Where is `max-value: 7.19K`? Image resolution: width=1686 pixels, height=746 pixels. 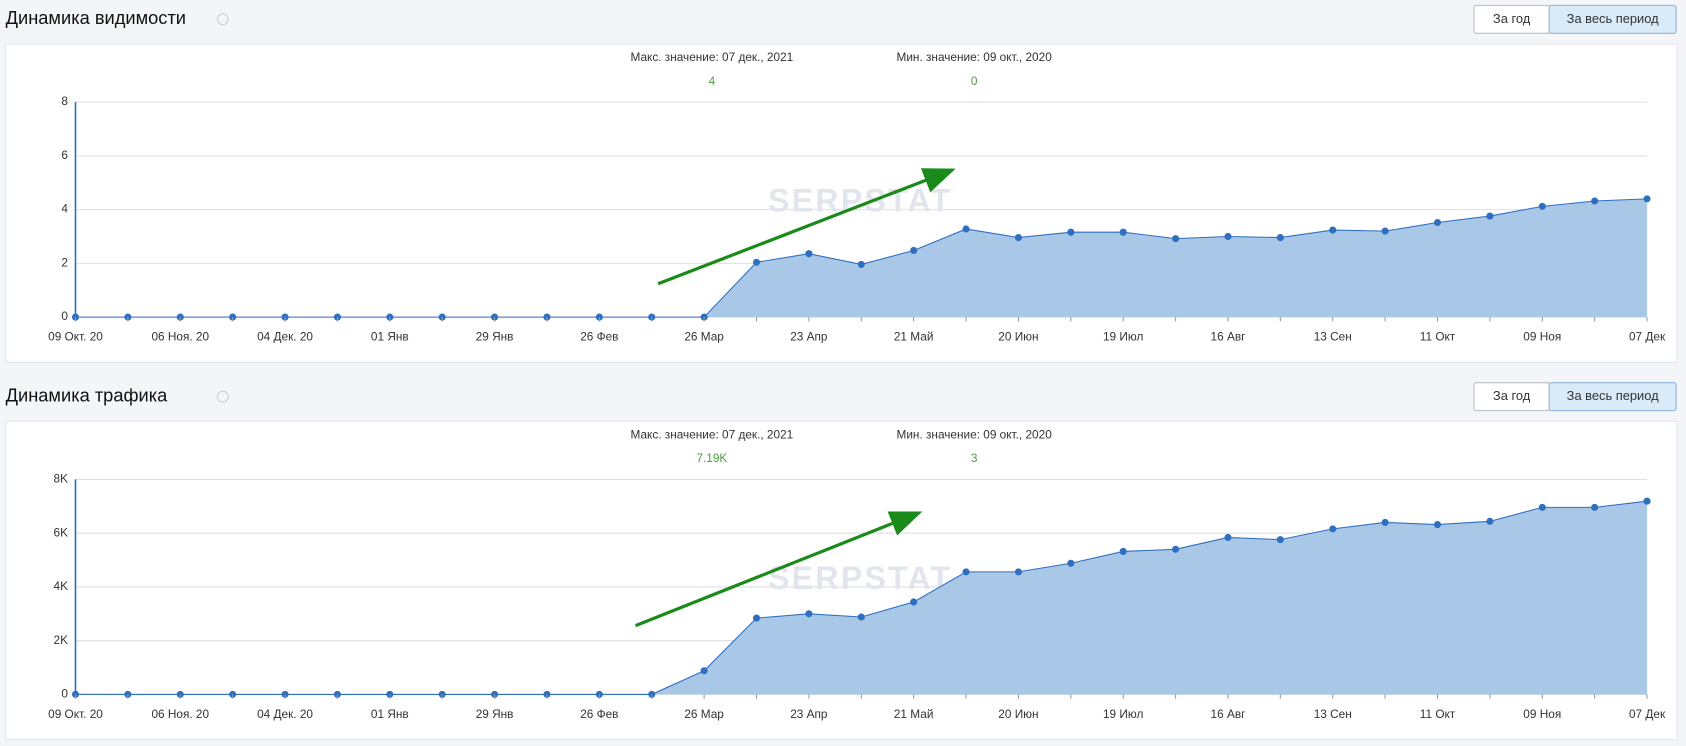
max-value: 7.19K is located at coordinates (711, 458).